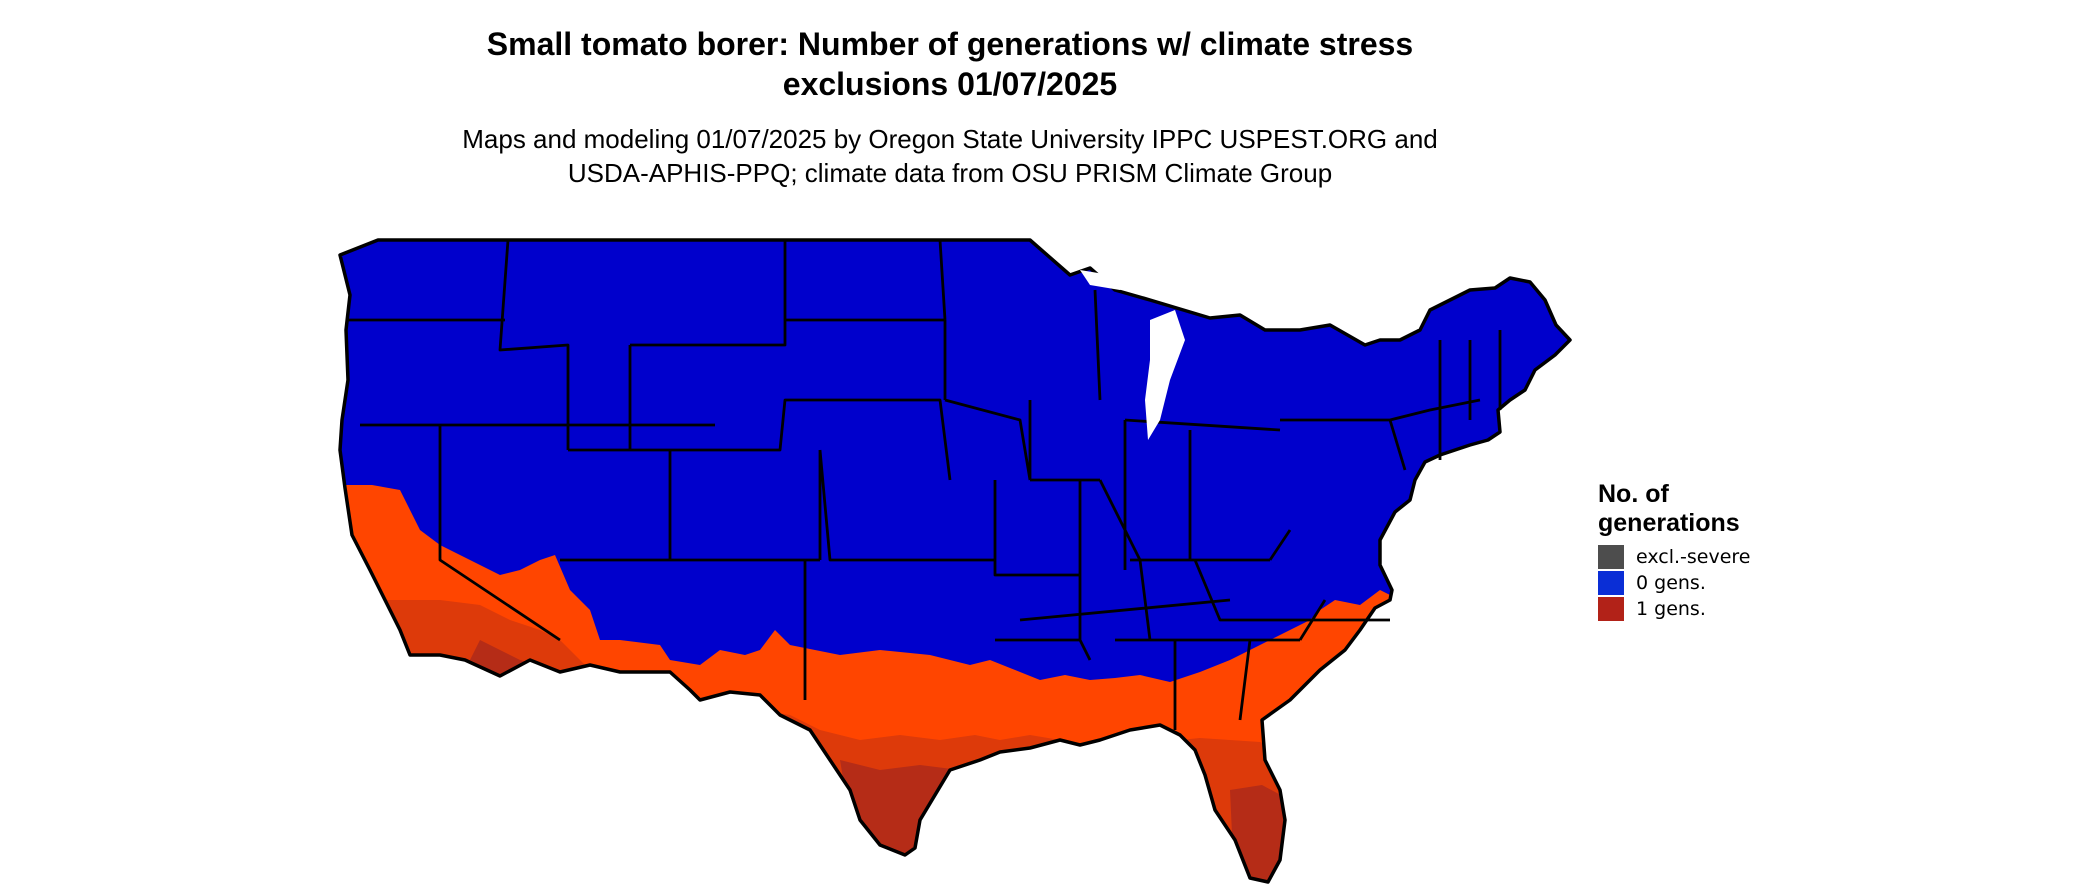  Describe the element at coordinates (950, 84) in the screenshot. I see `map-title-line-2: exclusions 01/07/2025` at that location.